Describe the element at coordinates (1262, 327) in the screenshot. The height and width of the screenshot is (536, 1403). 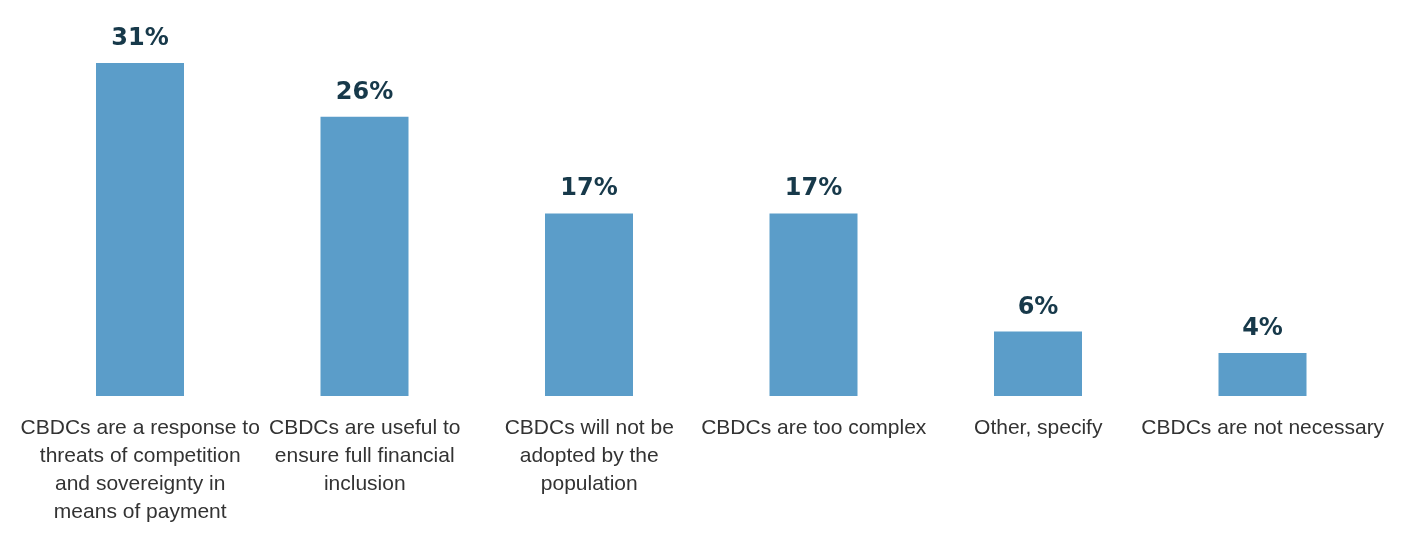
I see `data-label: 4%` at that location.